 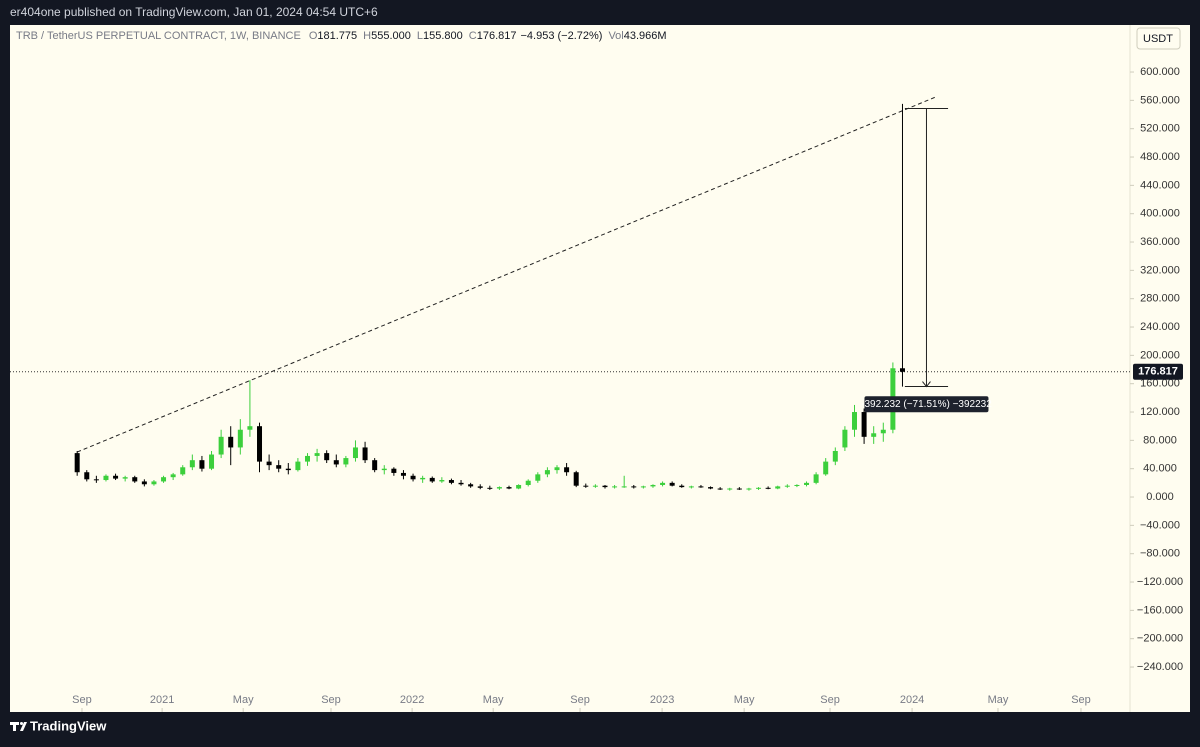 I want to click on field-label: O, so click(x=313, y=36).